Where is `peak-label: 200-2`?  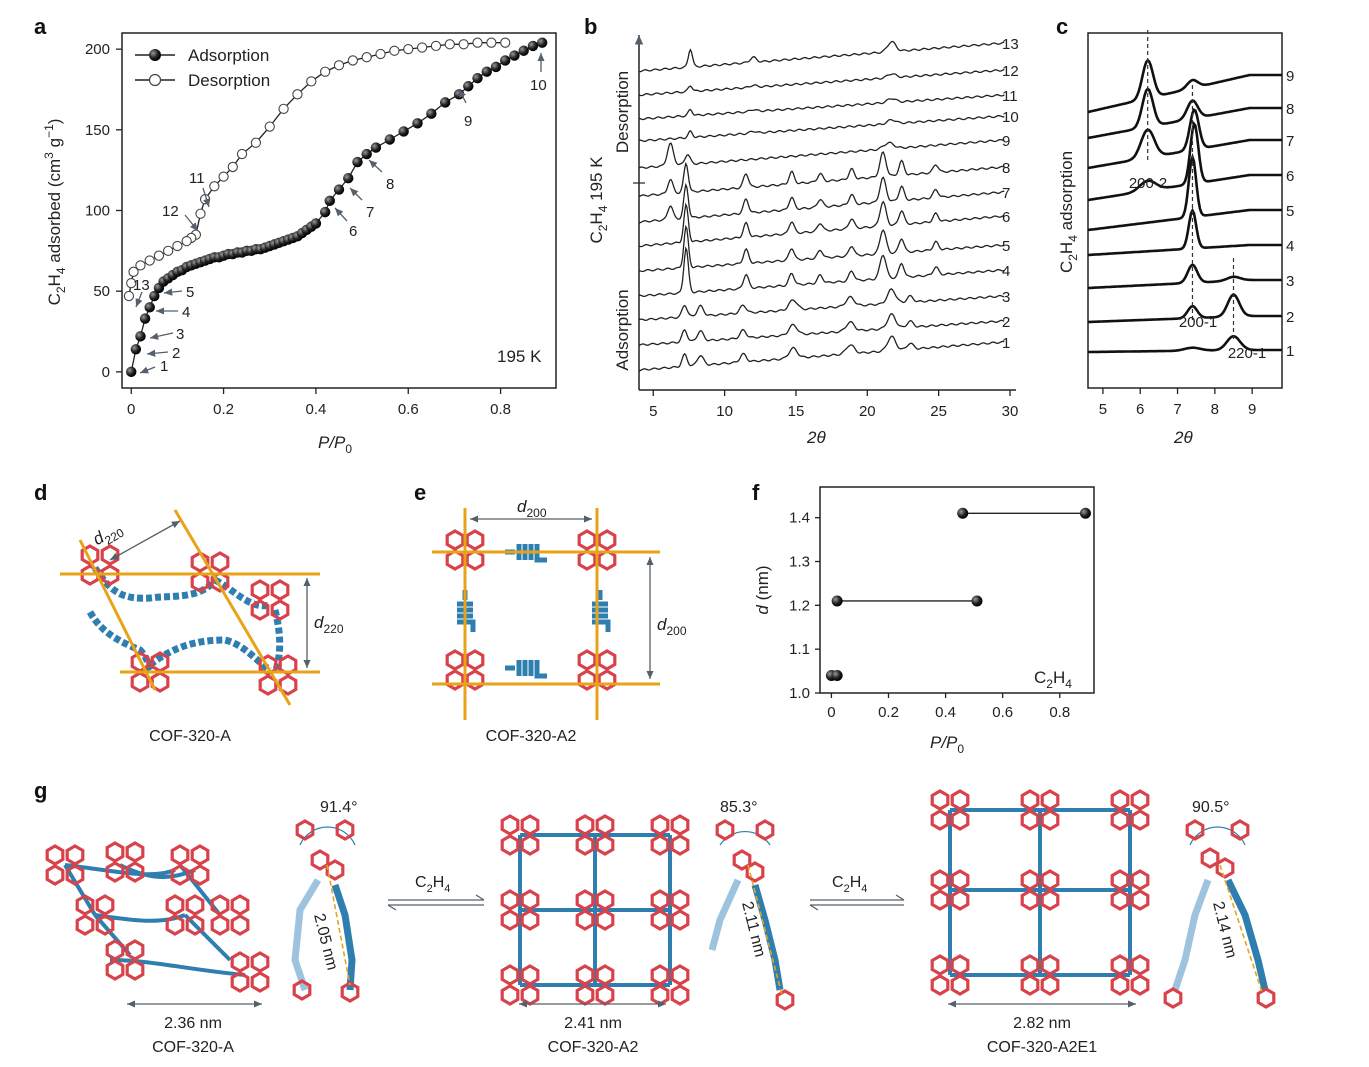
peak-label: 200-2 is located at coordinates (1148, 183).